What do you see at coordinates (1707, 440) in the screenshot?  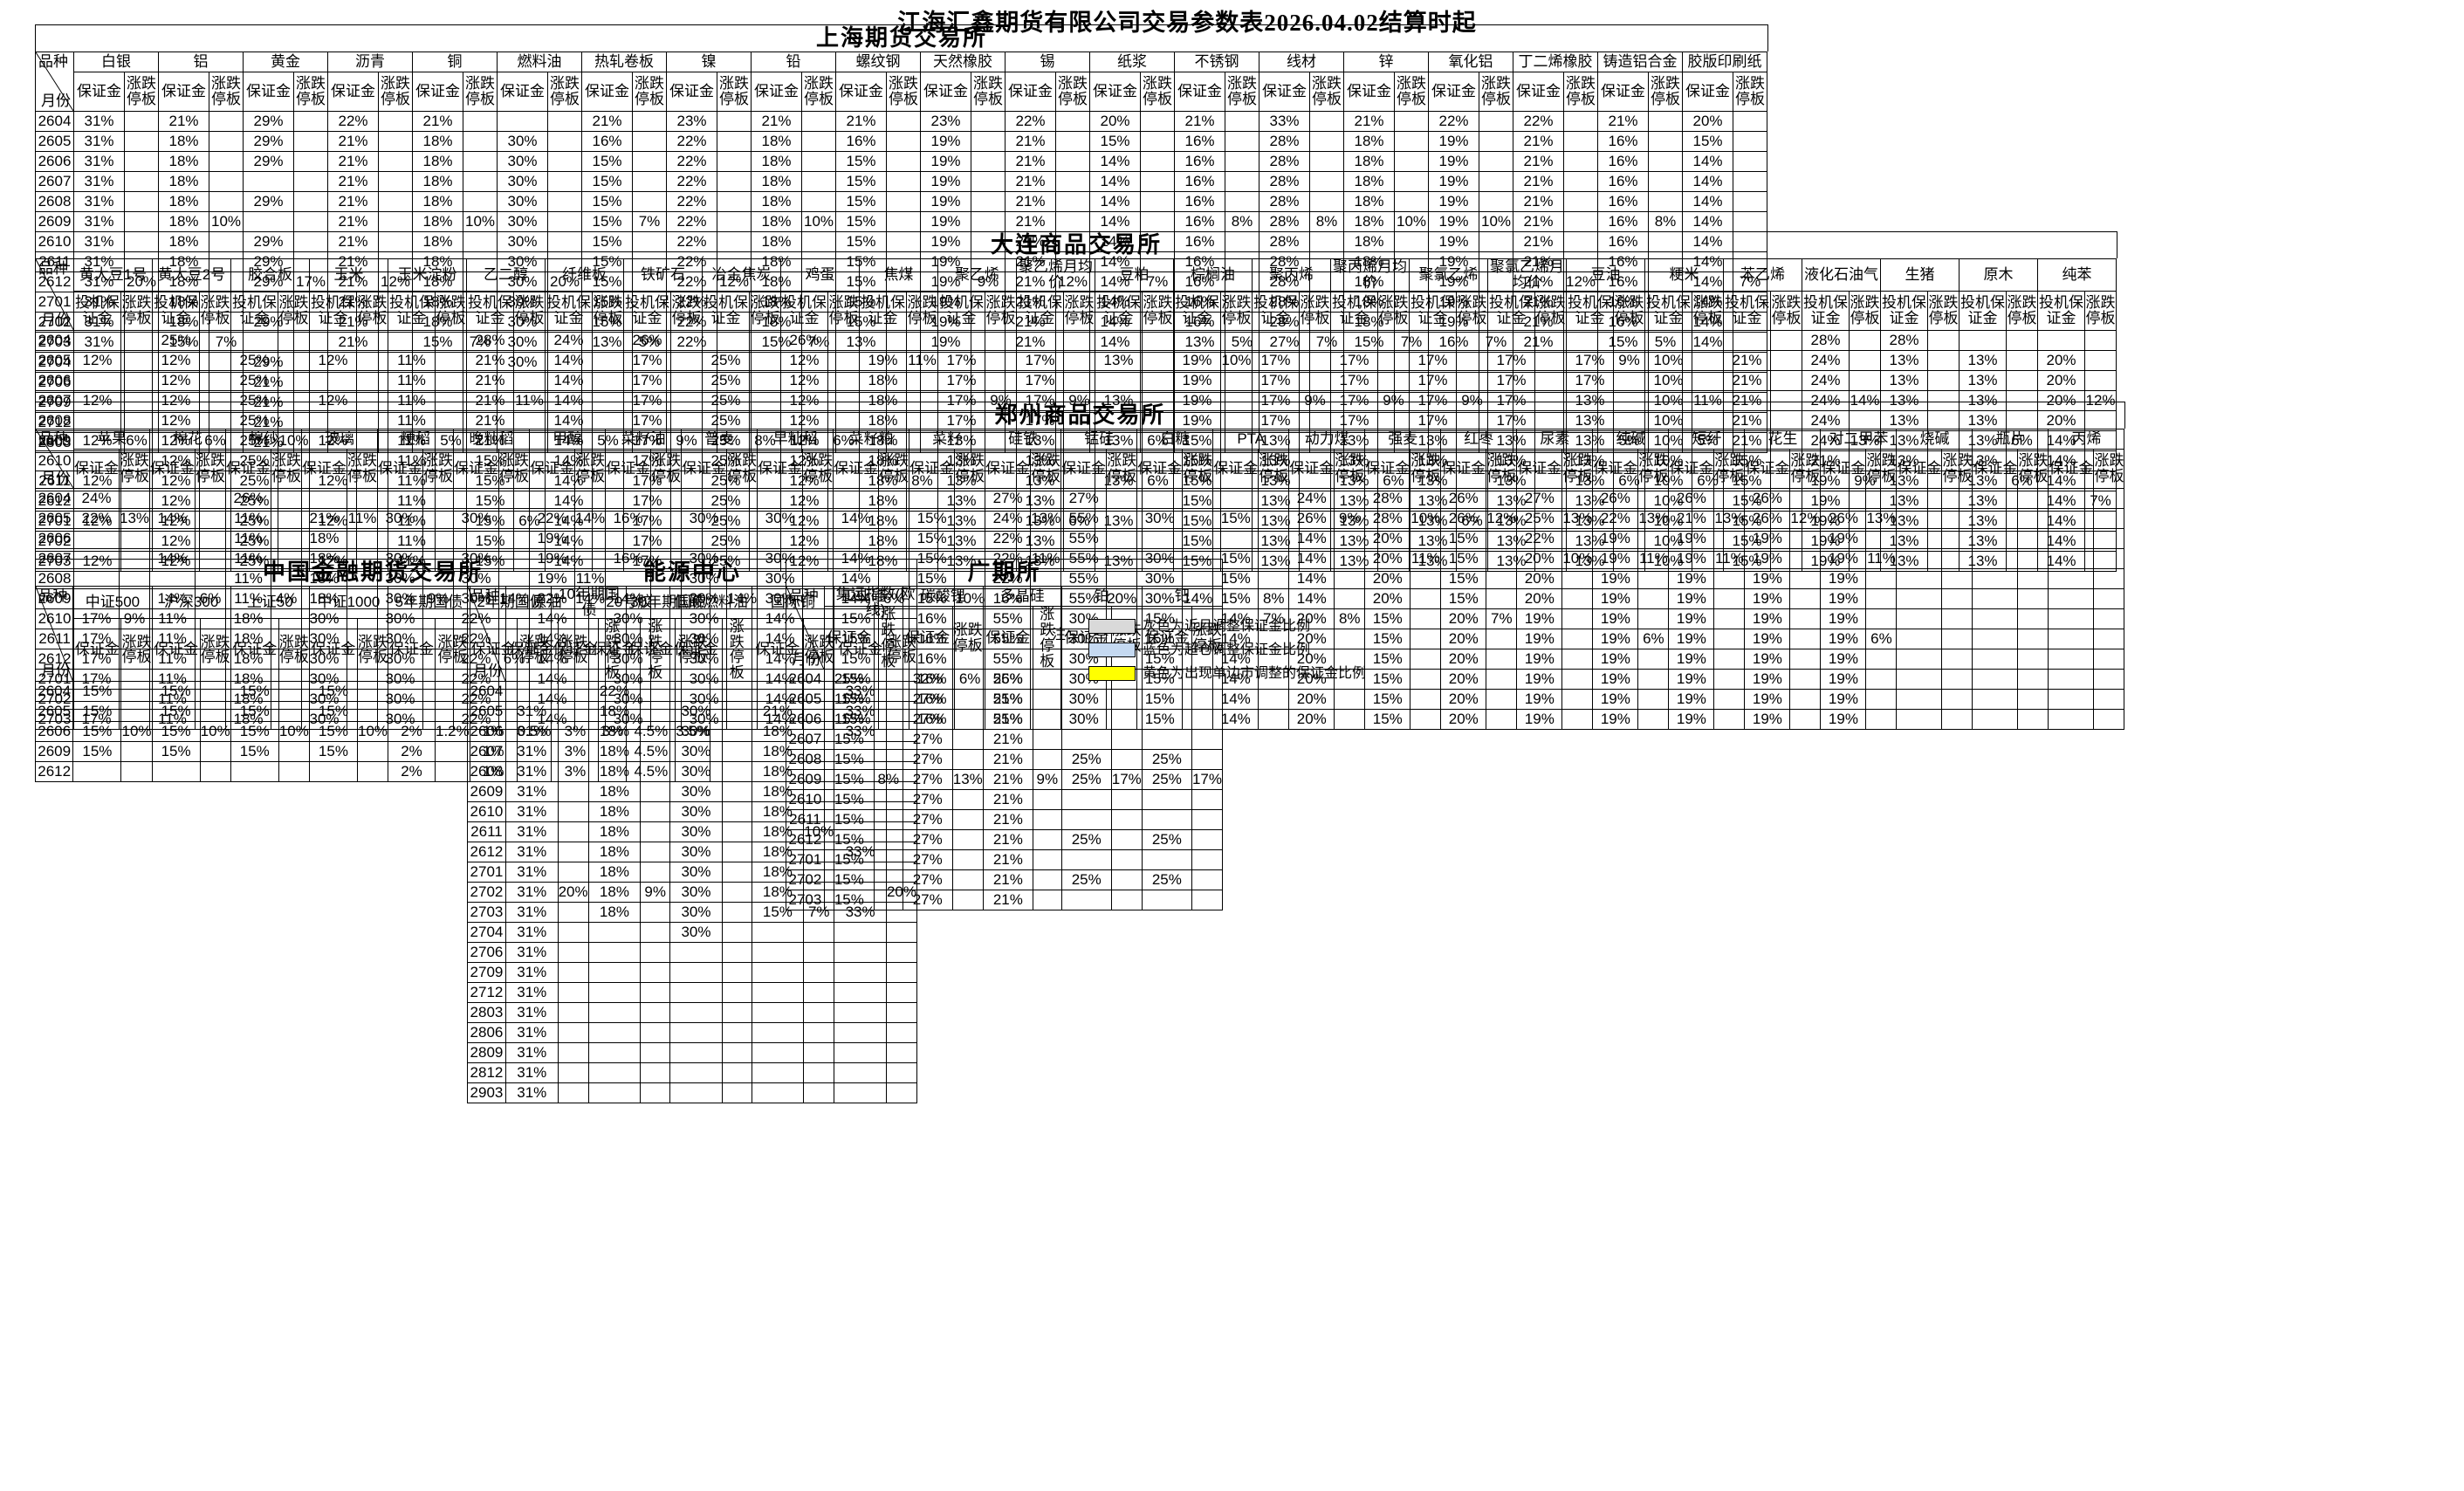 I see `product-header: 短纤` at bounding box center [1707, 440].